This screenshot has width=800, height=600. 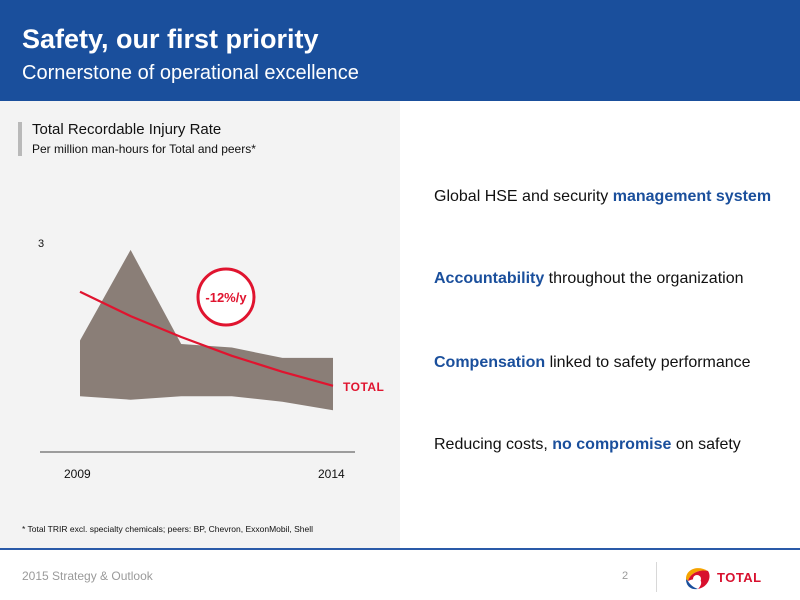 I want to click on page-title: Safety, our first priority, so click(x=170, y=39).